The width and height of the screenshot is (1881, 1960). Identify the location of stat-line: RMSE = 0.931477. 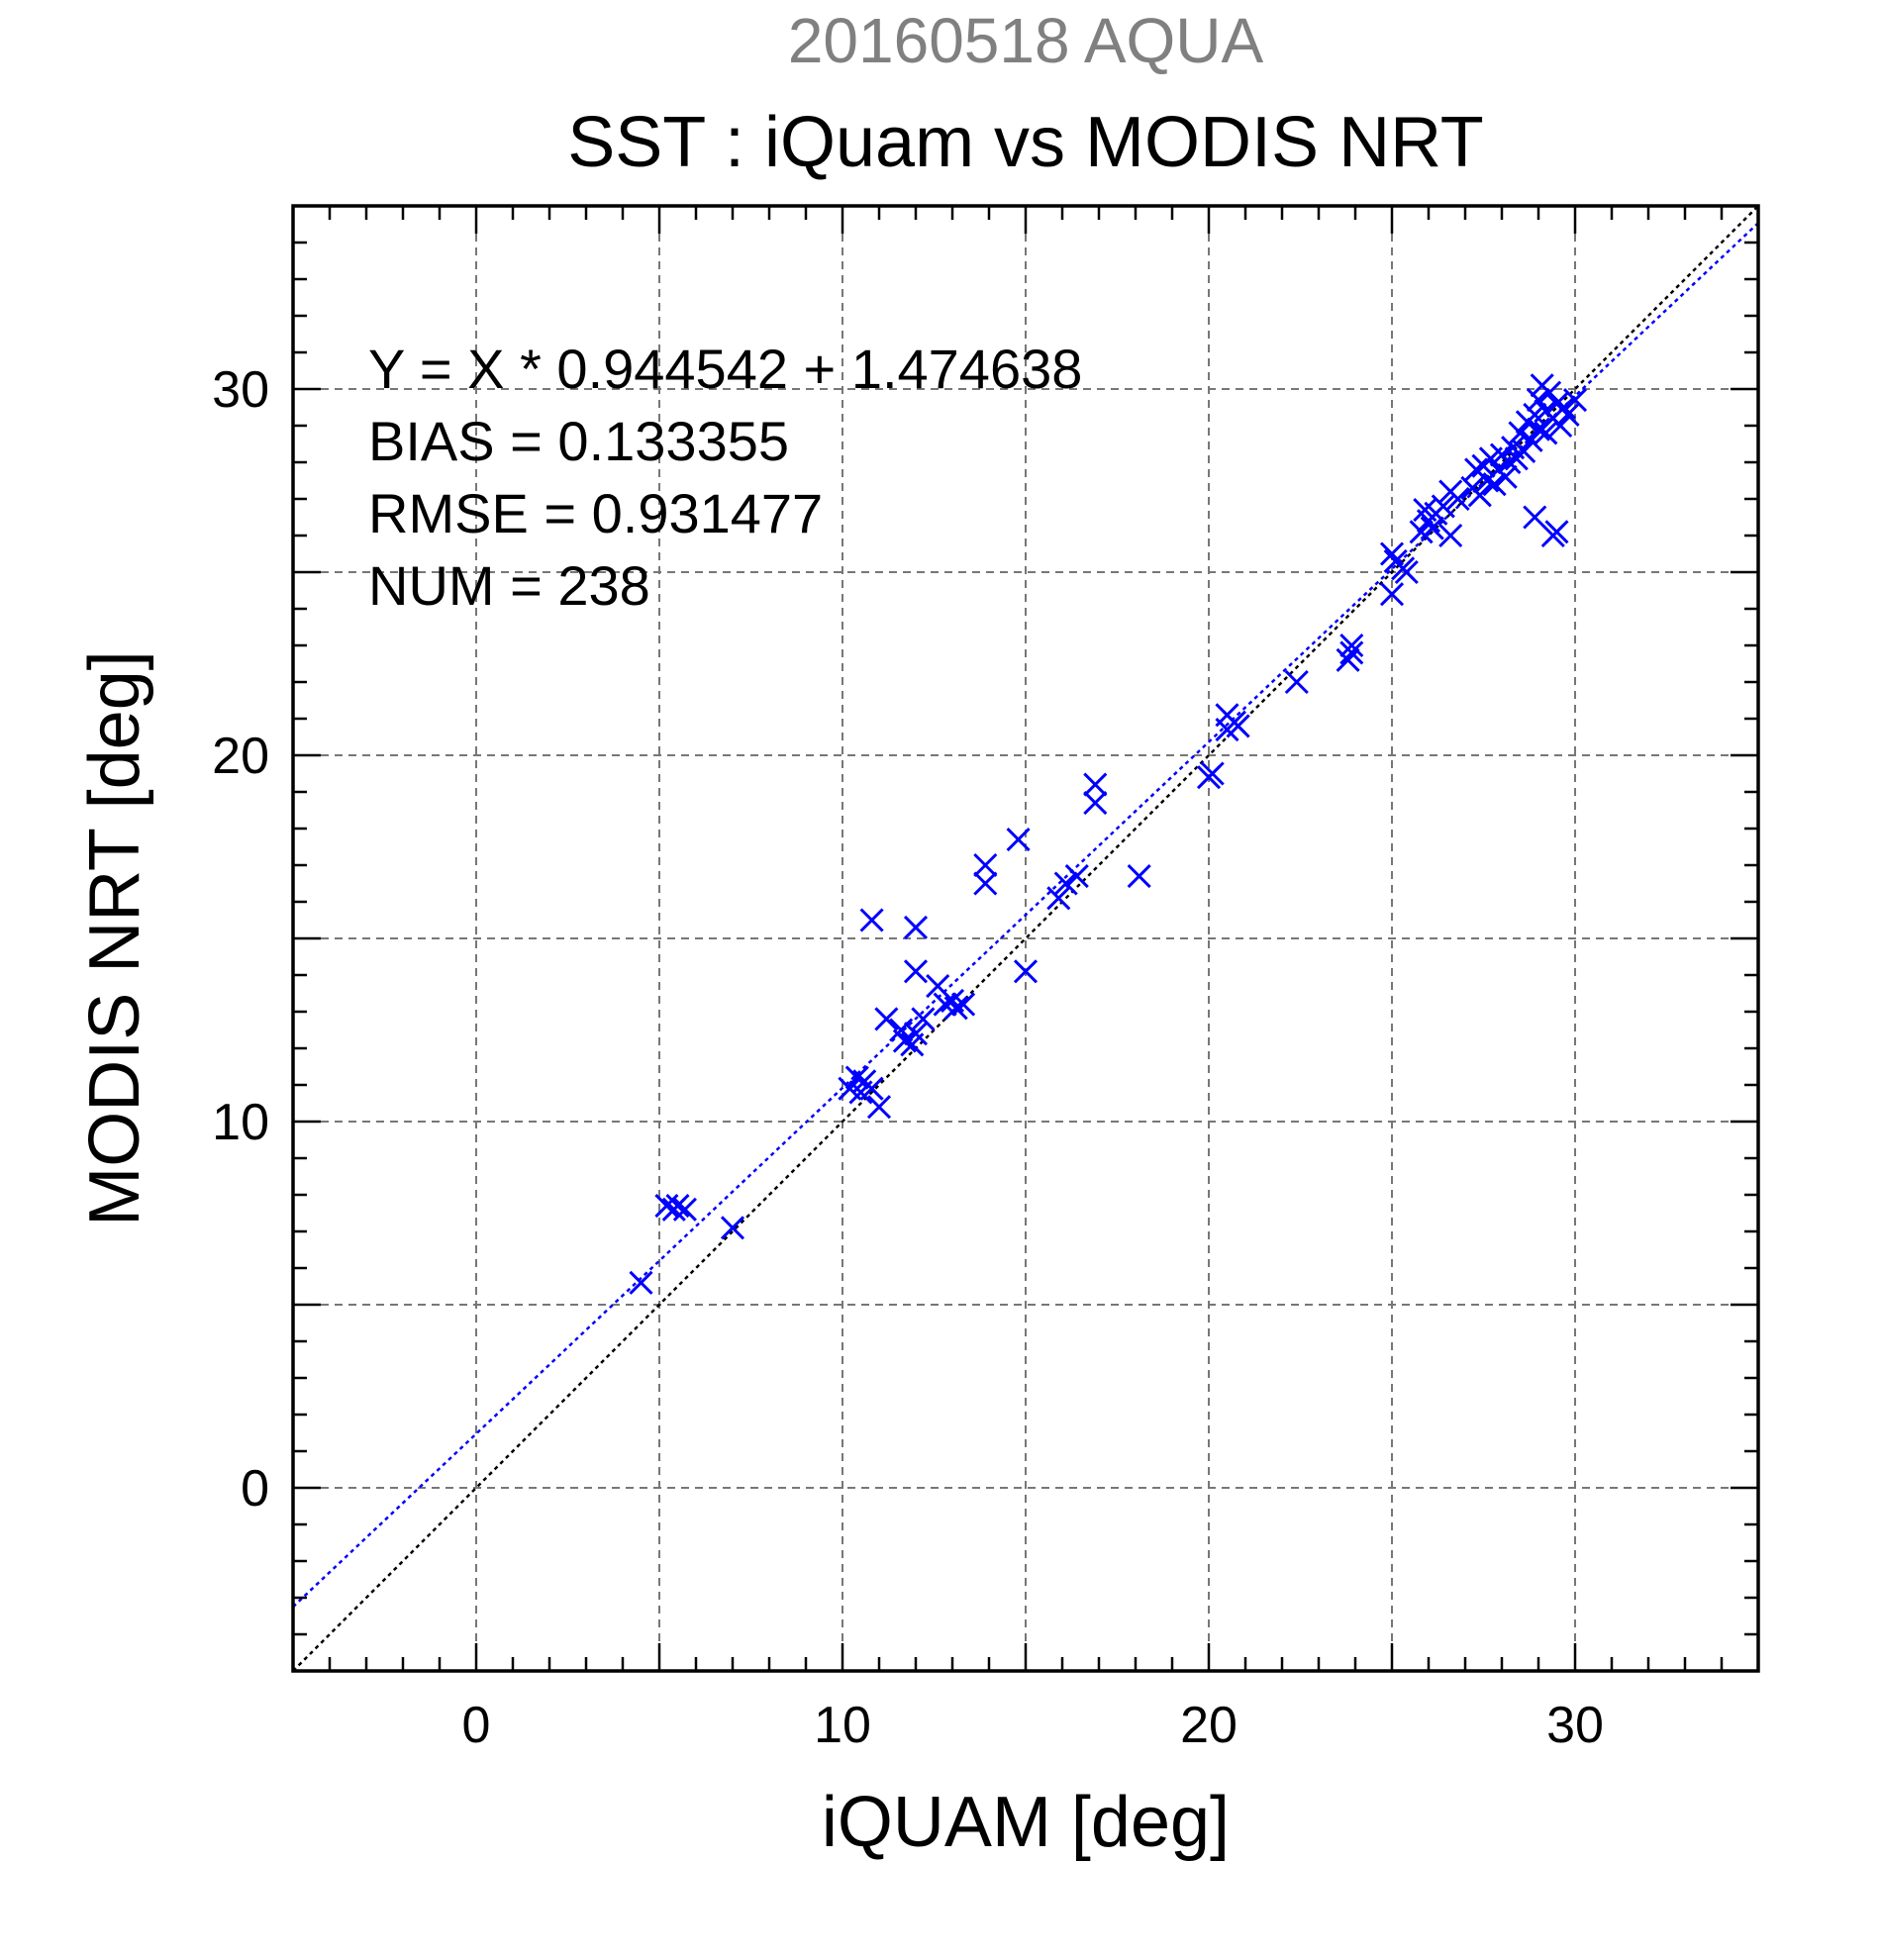
(595, 513).